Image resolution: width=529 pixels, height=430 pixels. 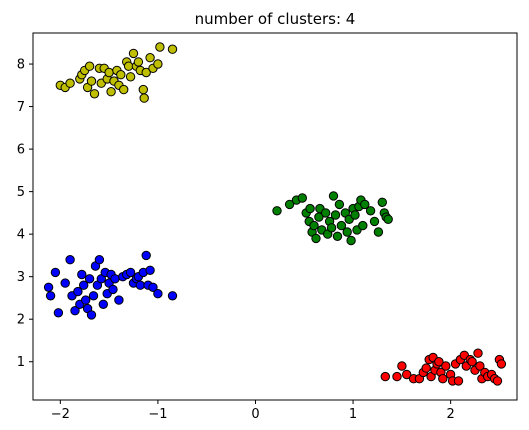 I want to click on x-tick-label: 1, so click(x=353, y=414).